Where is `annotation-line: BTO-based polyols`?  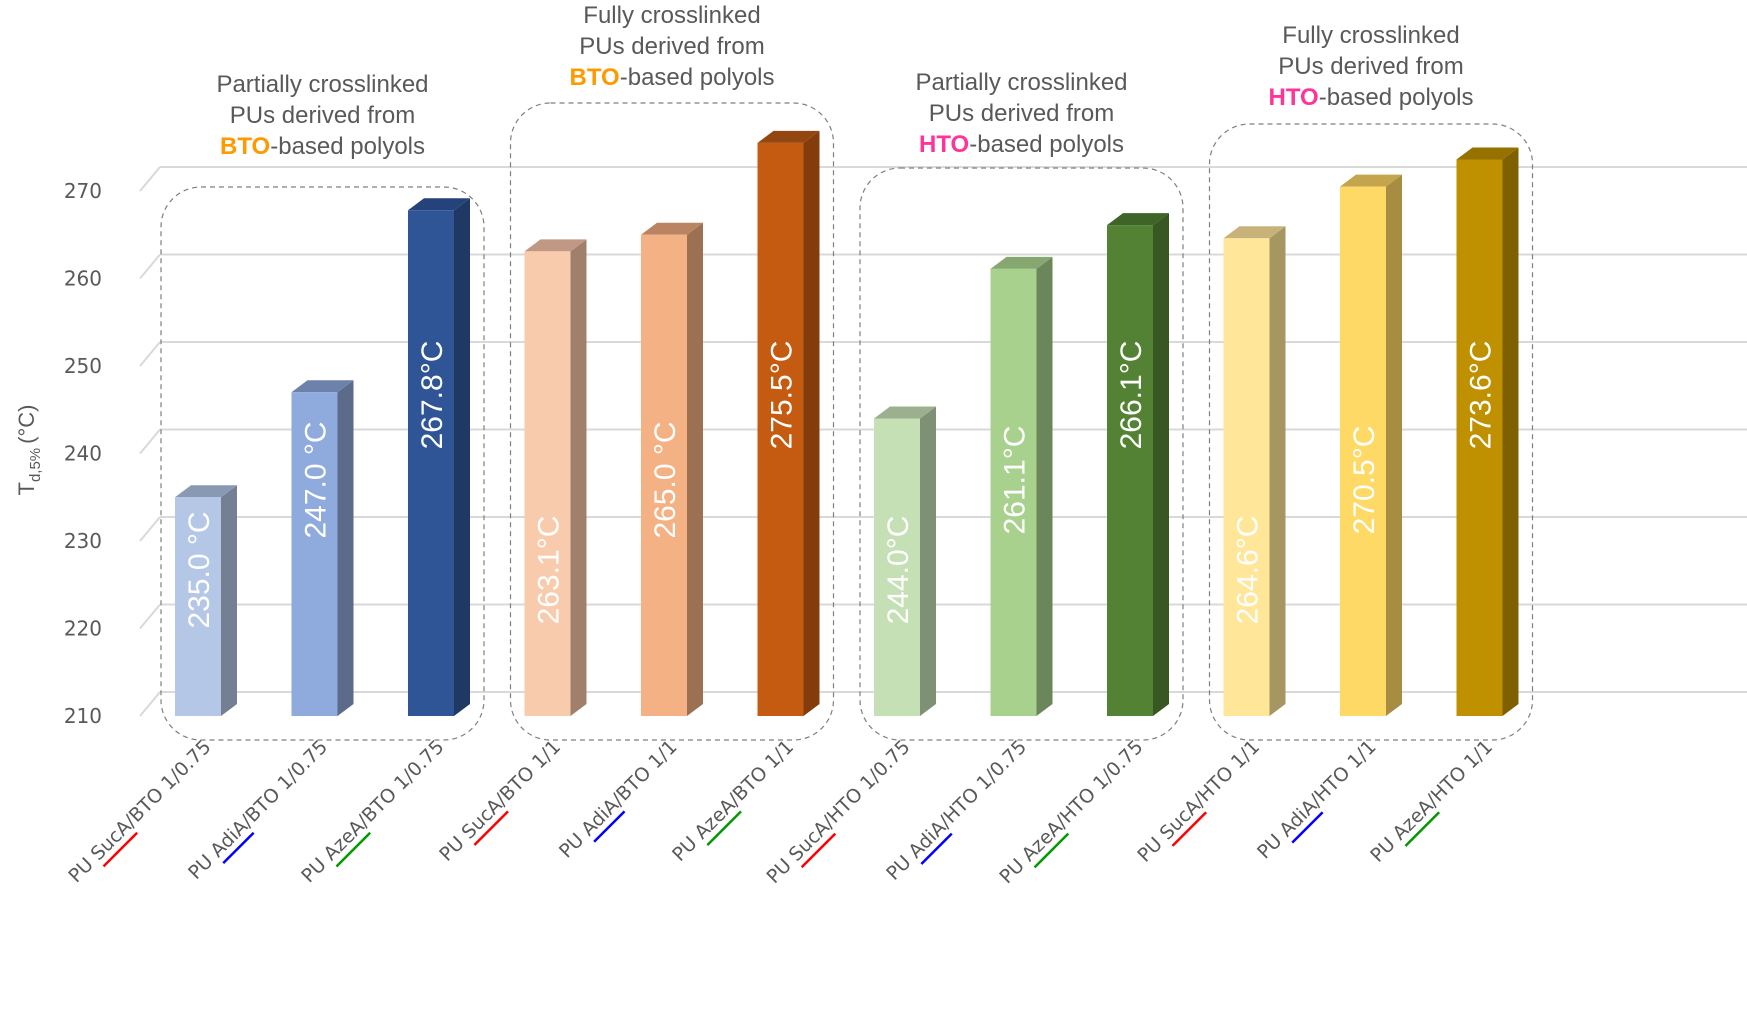 annotation-line: BTO-based polyols is located at coordinates (672, 77).